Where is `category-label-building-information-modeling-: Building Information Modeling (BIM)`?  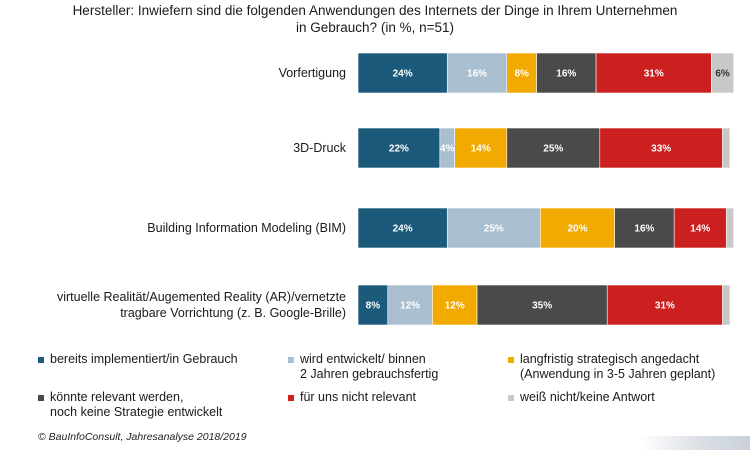 category-label-building-information-modeling-: Building Information Modeling (BIM) is located at coordinates (246, 228).